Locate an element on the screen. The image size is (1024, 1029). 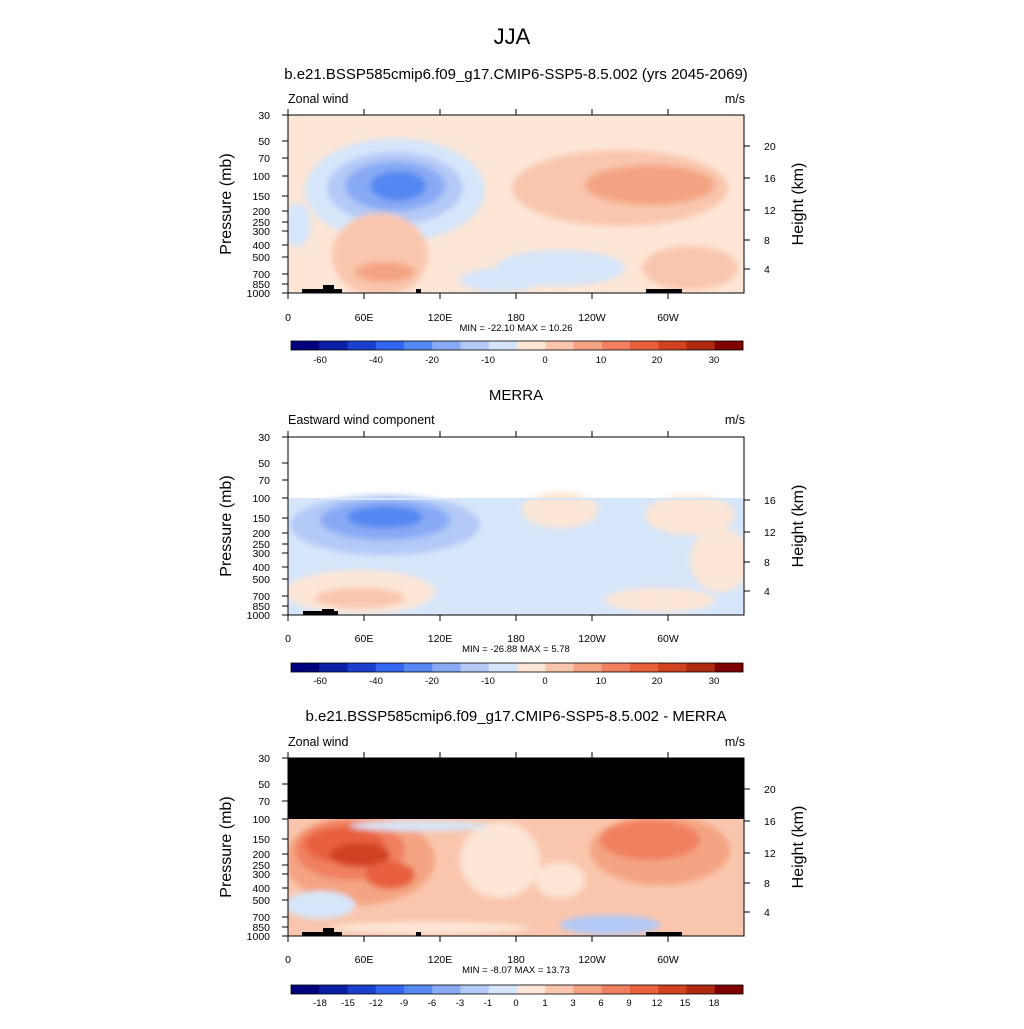
p3-htick-4: 4 is located at coordinates (767, 913).